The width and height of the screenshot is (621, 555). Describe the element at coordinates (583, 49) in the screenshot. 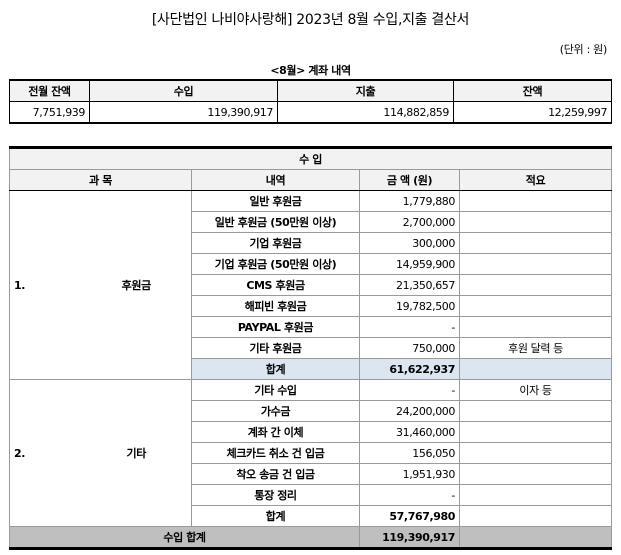

I see `unit-label: (단위 : 원)` at that location.